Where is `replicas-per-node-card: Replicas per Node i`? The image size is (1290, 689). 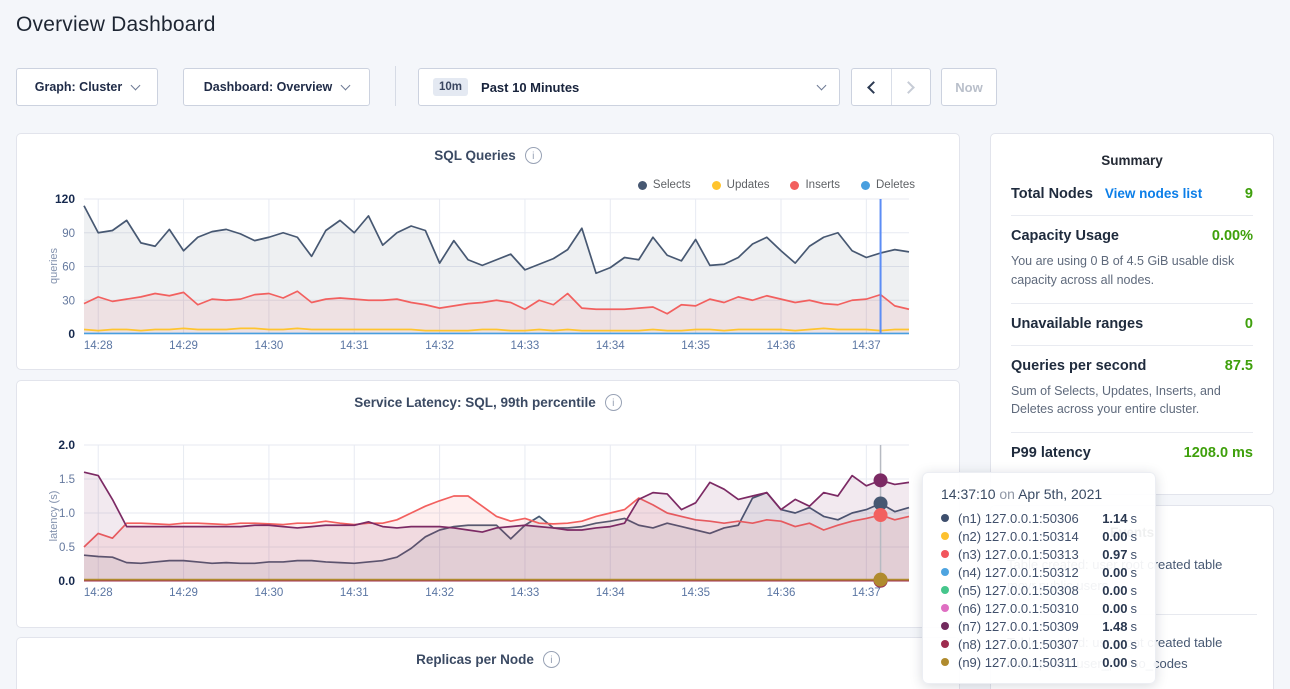
replicas-per-node-card: Replicas per Node i is located at coordinates (488, 663).